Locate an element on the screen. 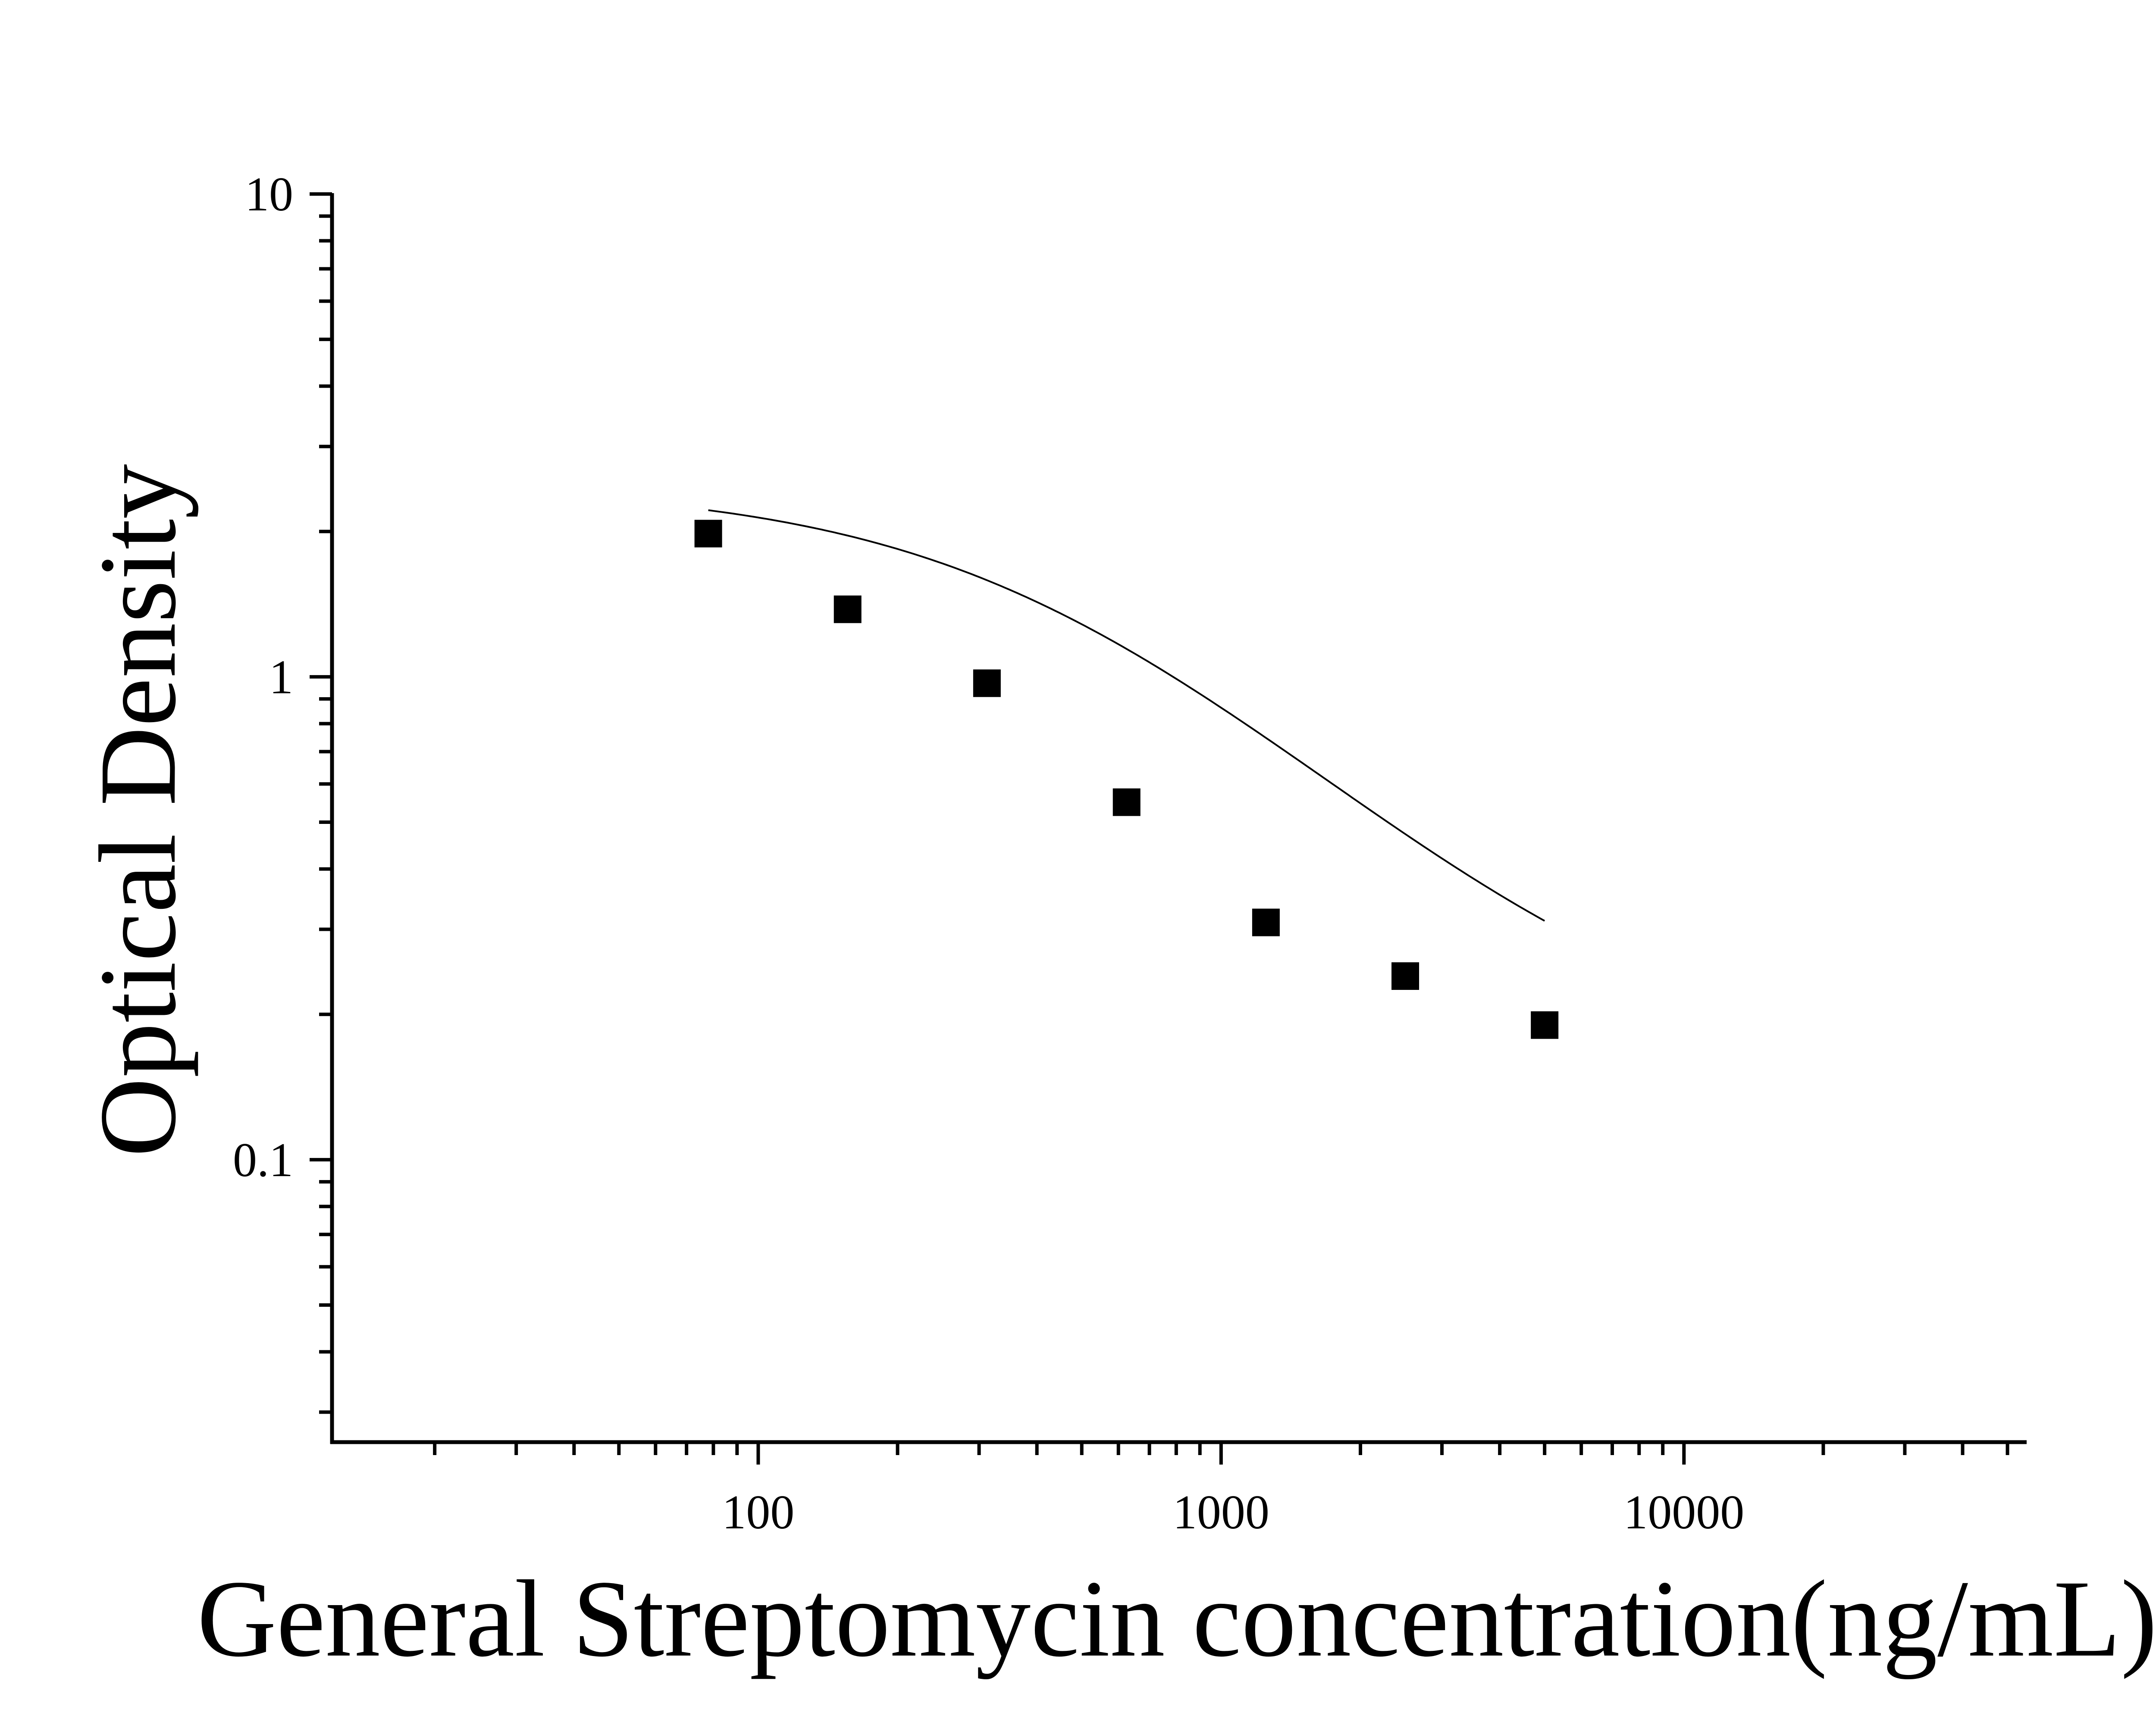  fit-curve-line is located at coordinates (1126, 715).